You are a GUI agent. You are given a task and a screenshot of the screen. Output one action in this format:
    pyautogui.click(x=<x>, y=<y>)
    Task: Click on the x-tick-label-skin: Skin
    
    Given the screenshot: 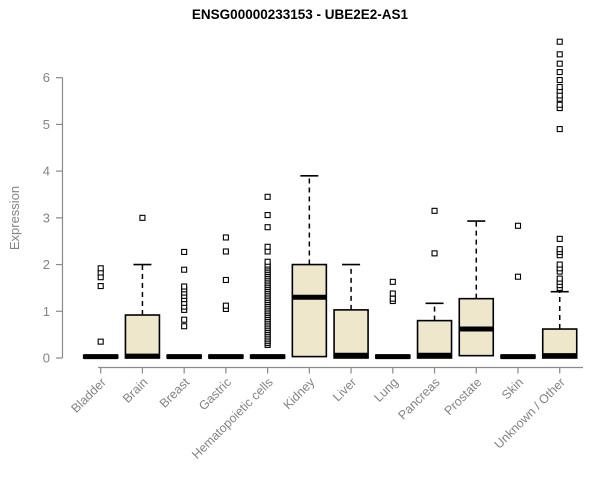 What is the action you would take?
    pyautogui.click(x=512, y=388)
    